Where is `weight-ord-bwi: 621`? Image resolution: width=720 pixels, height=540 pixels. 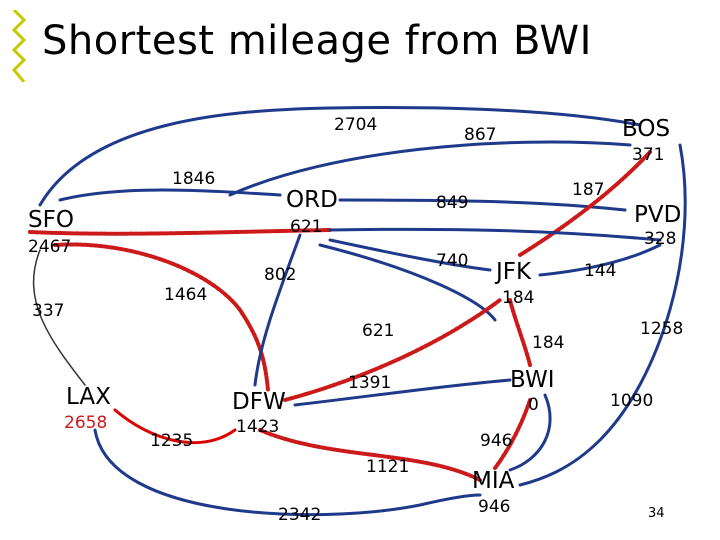
weight-ord-bwi: 621 is located at coordinates (378, 331).